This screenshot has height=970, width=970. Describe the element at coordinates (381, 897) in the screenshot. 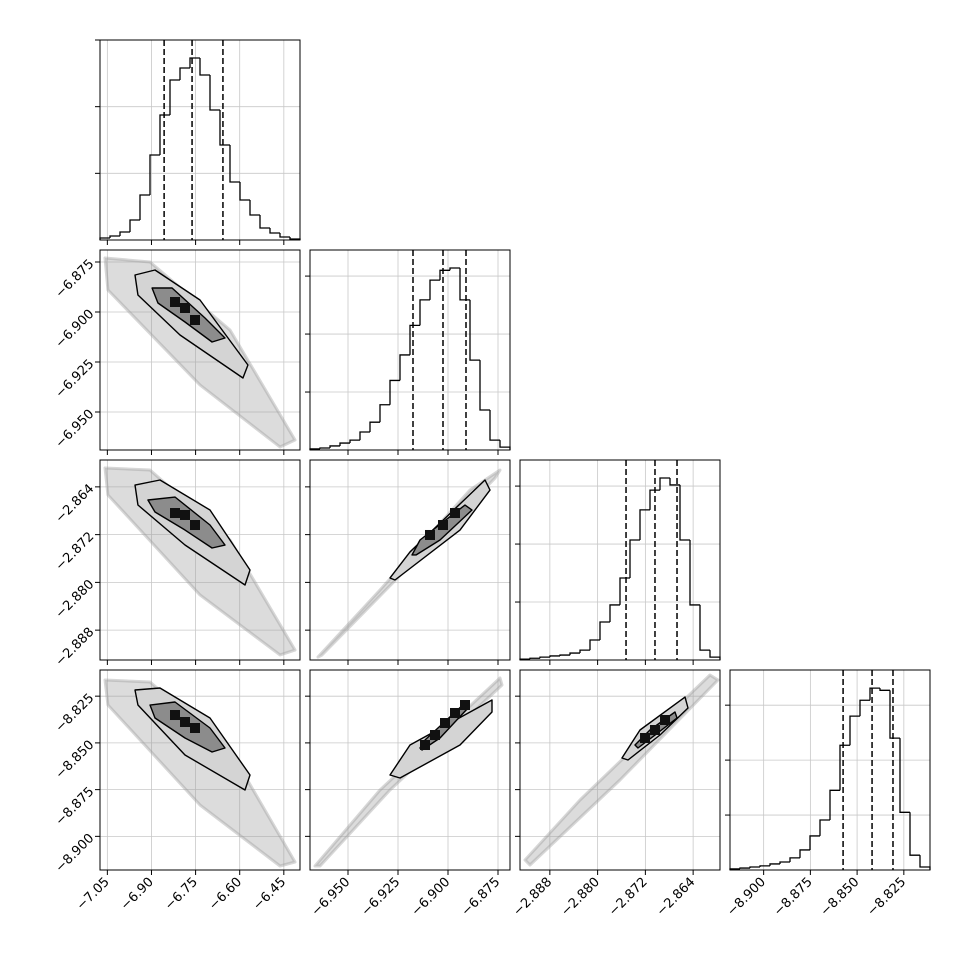

I see `x-tick-label: −6.925` at that location.